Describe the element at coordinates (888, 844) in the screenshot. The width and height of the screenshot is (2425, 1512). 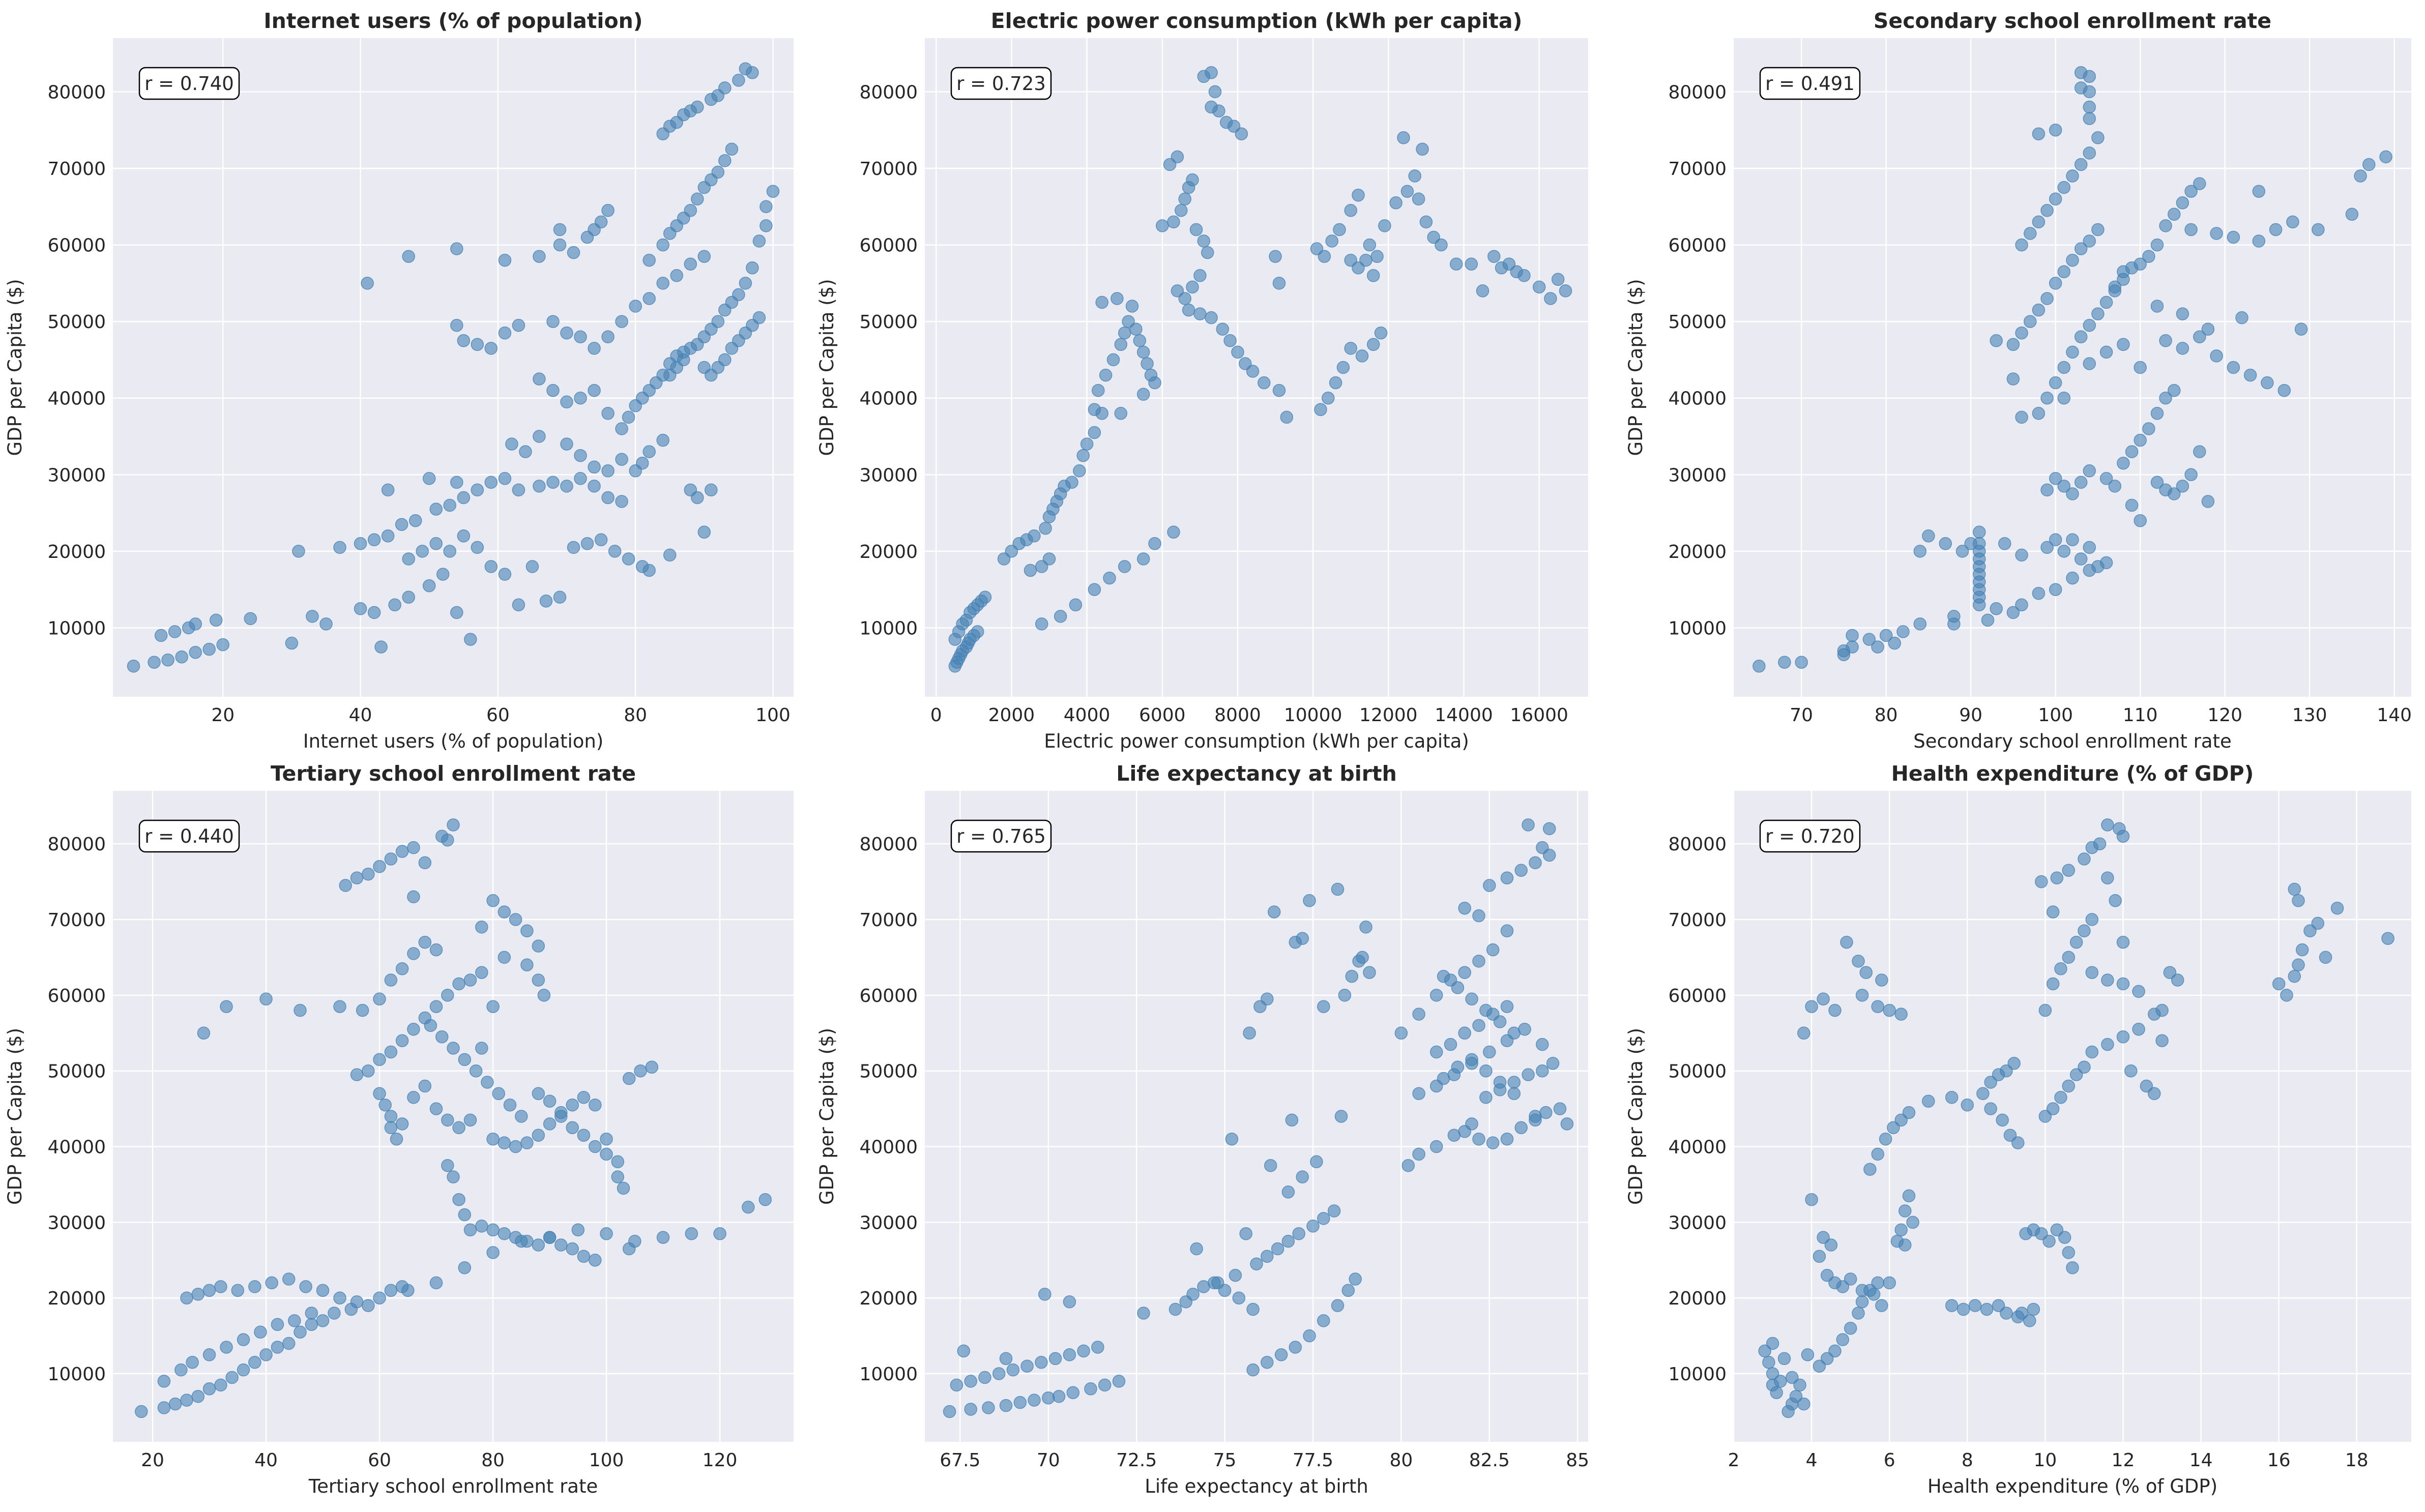
I see `y-tick-label: 80000` at that location.